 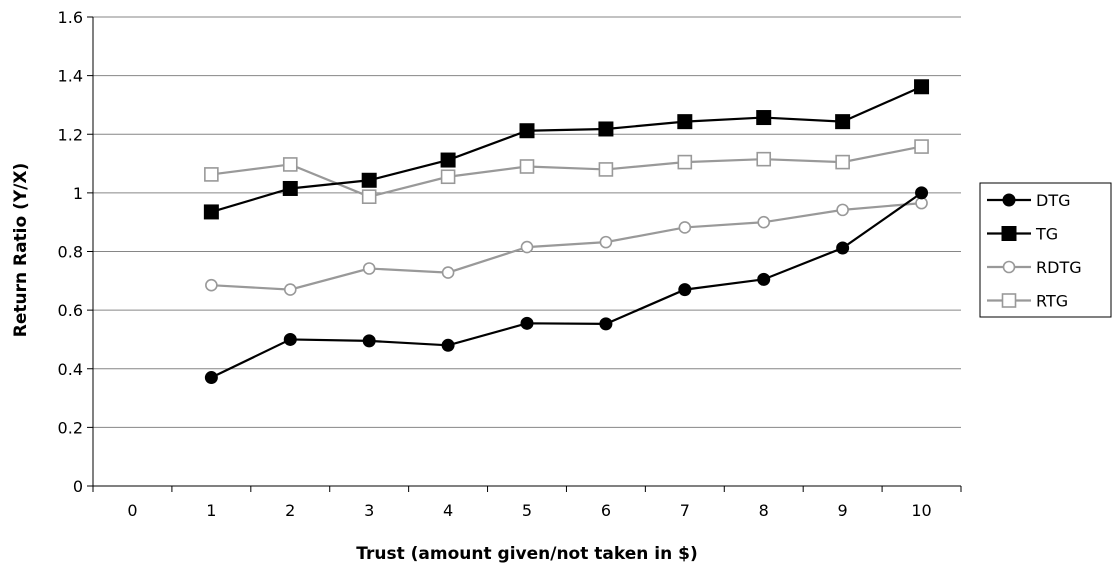 I want to click on x-tick-label: 0, so click(x=132, y=510).